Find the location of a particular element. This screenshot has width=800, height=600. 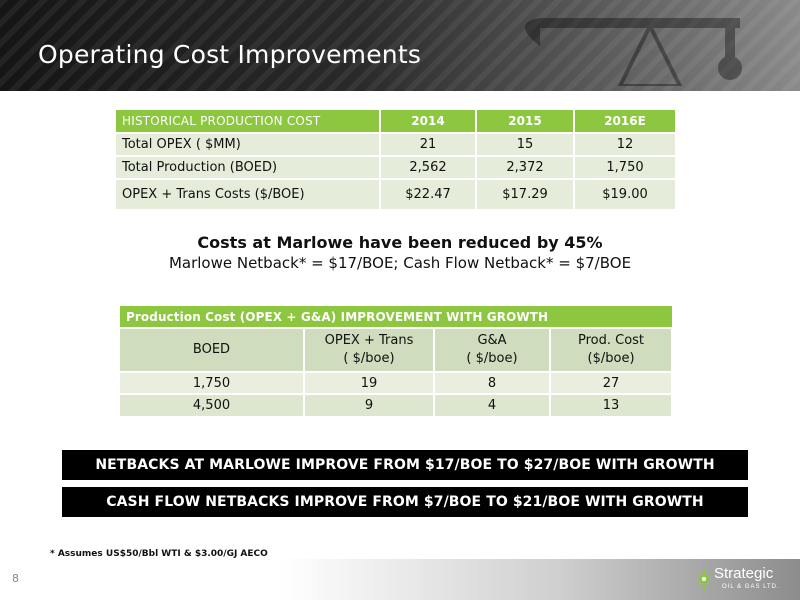

footer-bar is located at coordinates (400, 579).